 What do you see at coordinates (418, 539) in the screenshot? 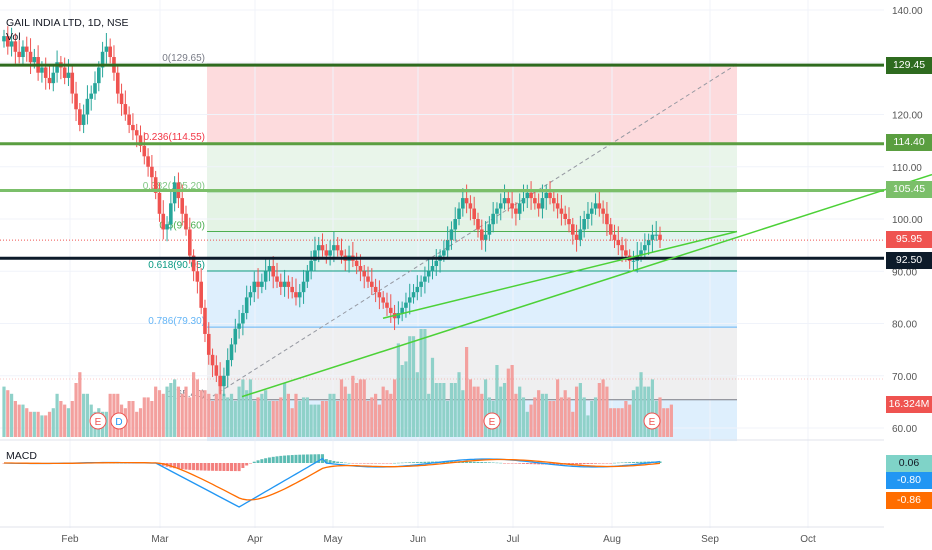
I see `x-tick-label: Jun` at bounding box center [418, 539].